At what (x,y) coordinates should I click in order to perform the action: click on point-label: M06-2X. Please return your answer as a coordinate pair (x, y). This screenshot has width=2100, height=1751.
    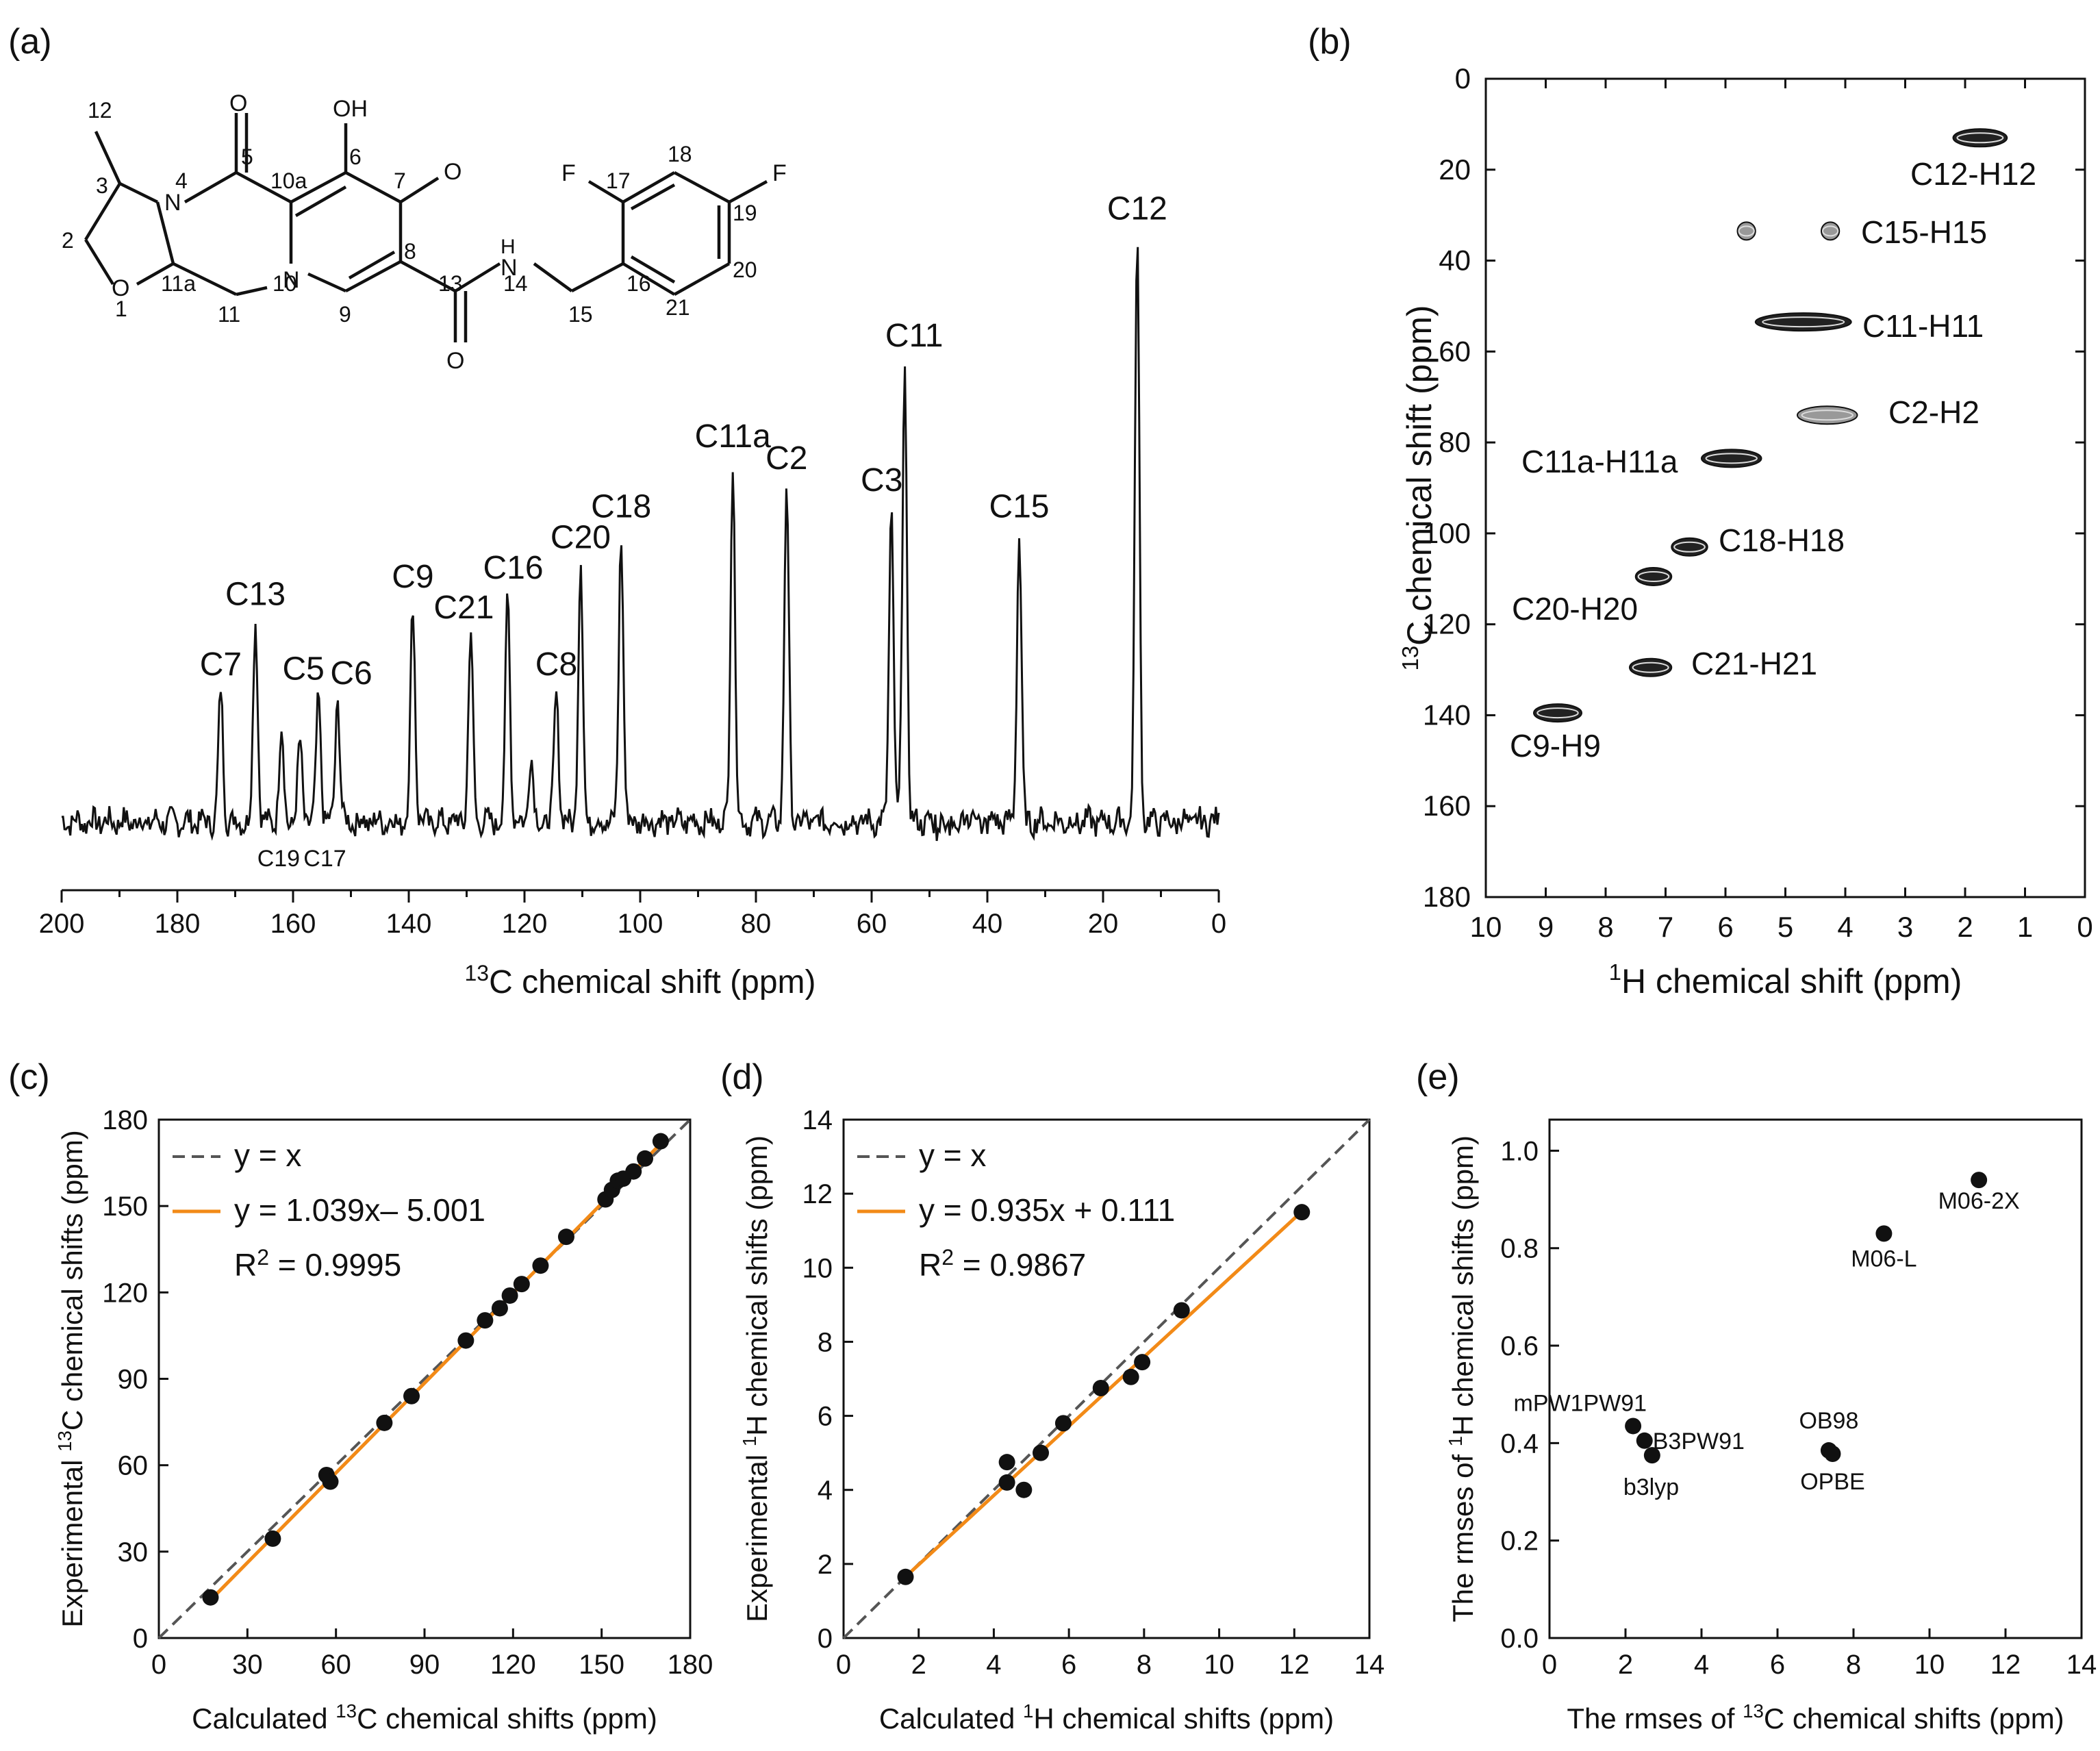
    Looking at the image, I should click on (1979, 1201).